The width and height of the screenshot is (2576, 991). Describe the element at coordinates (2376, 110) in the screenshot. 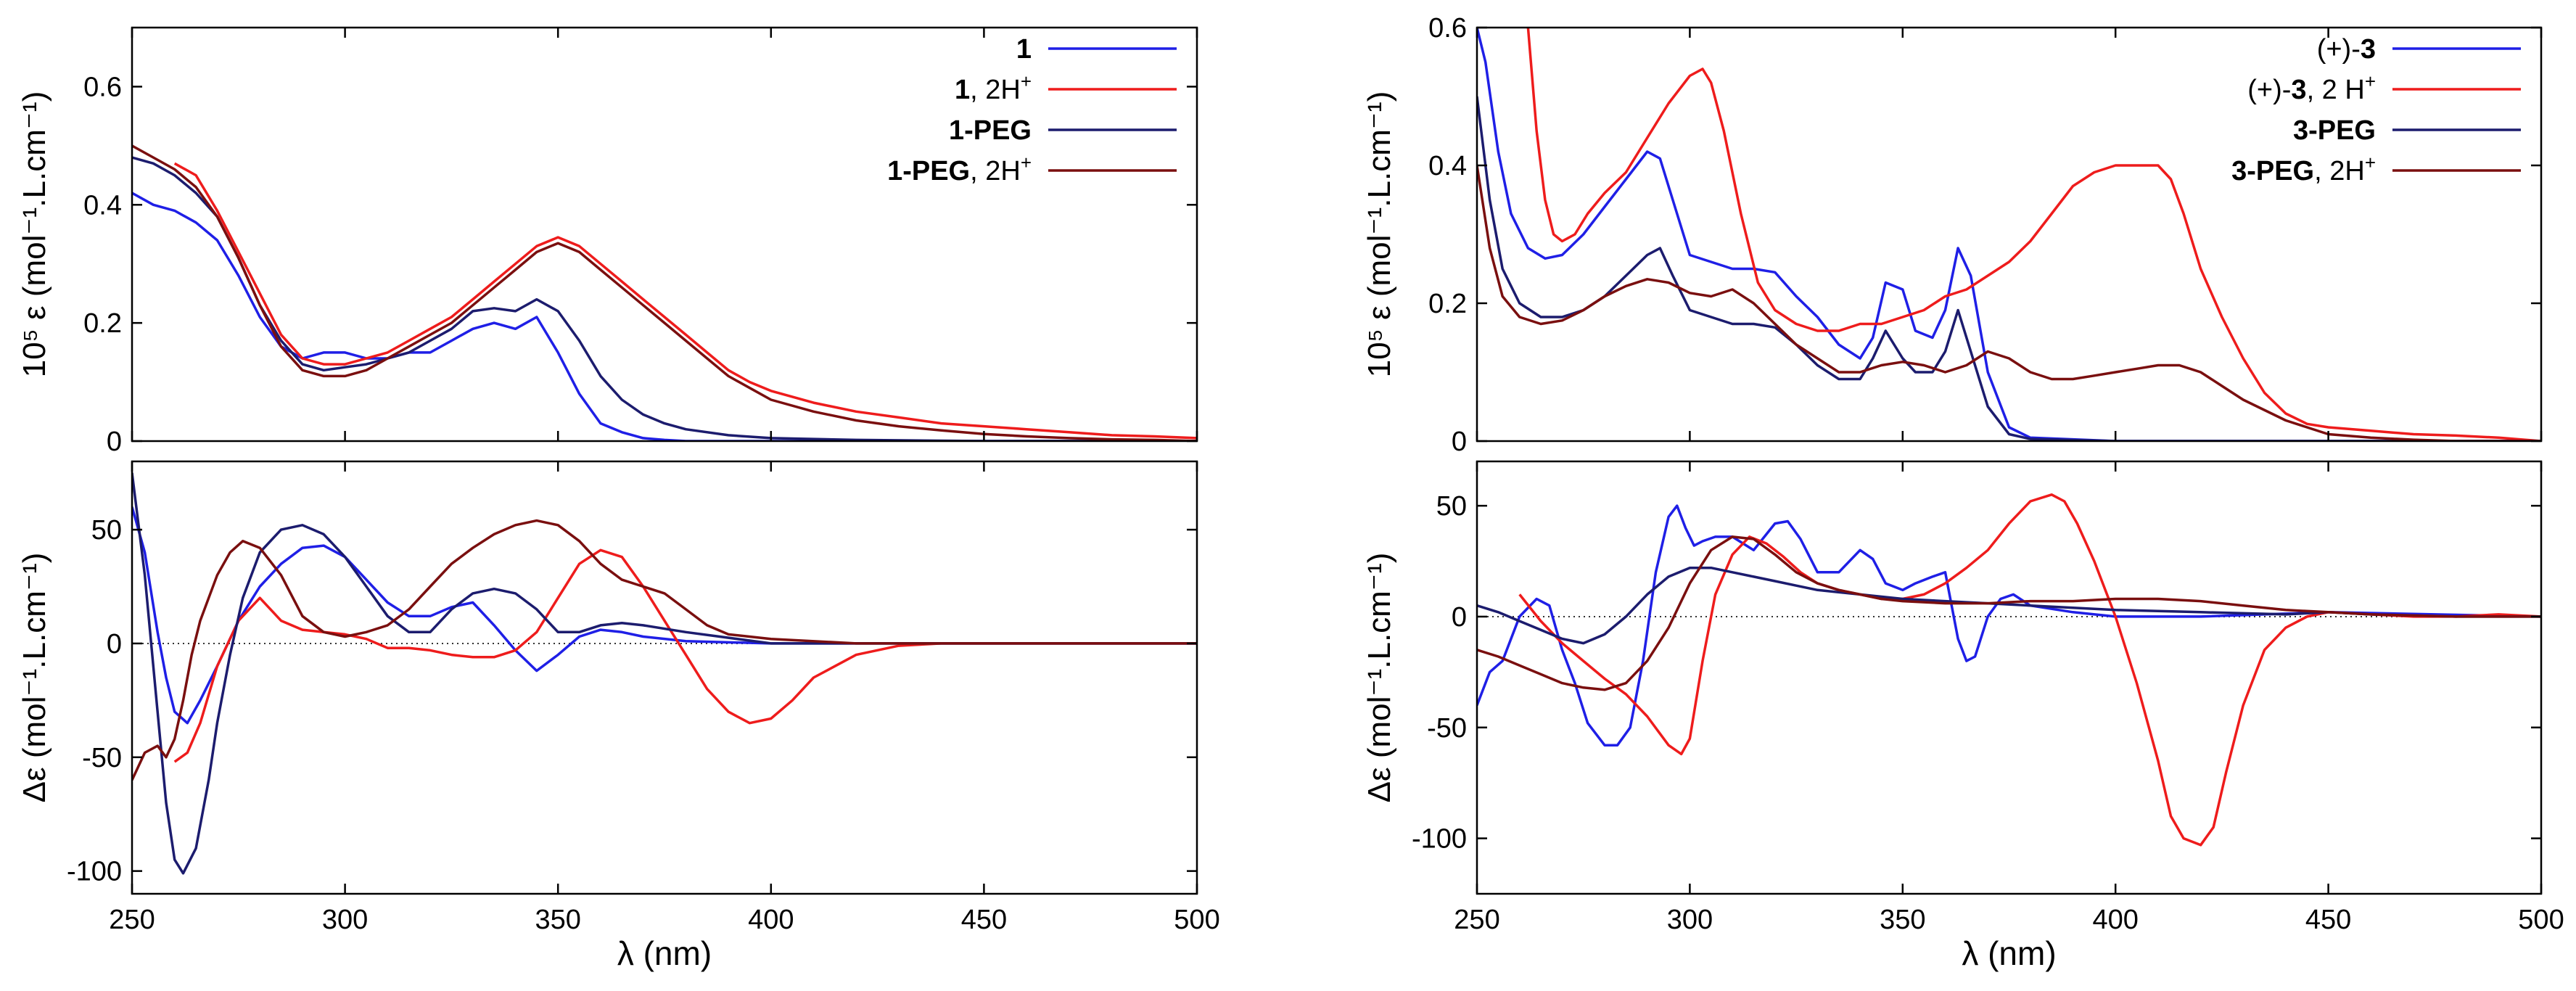

I see `legend: (+)-3 (+)-3, 2 H+ 3-PEG 3-PEG, 2H+` at that location.